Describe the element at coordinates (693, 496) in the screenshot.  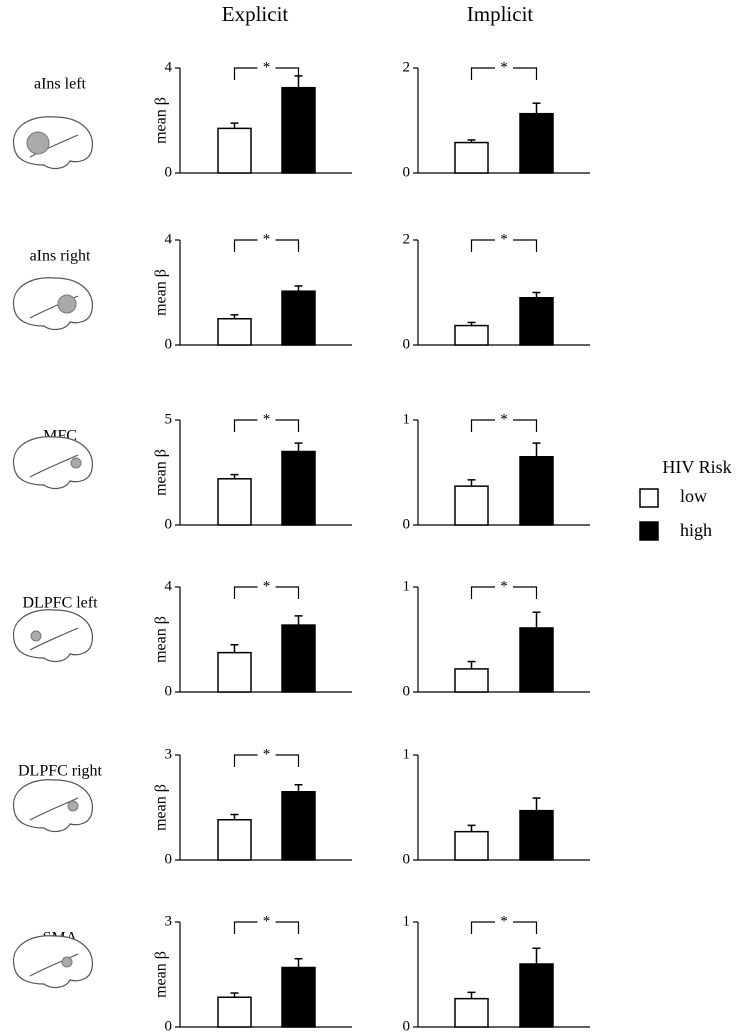
I see `legend-label: low` at that location.